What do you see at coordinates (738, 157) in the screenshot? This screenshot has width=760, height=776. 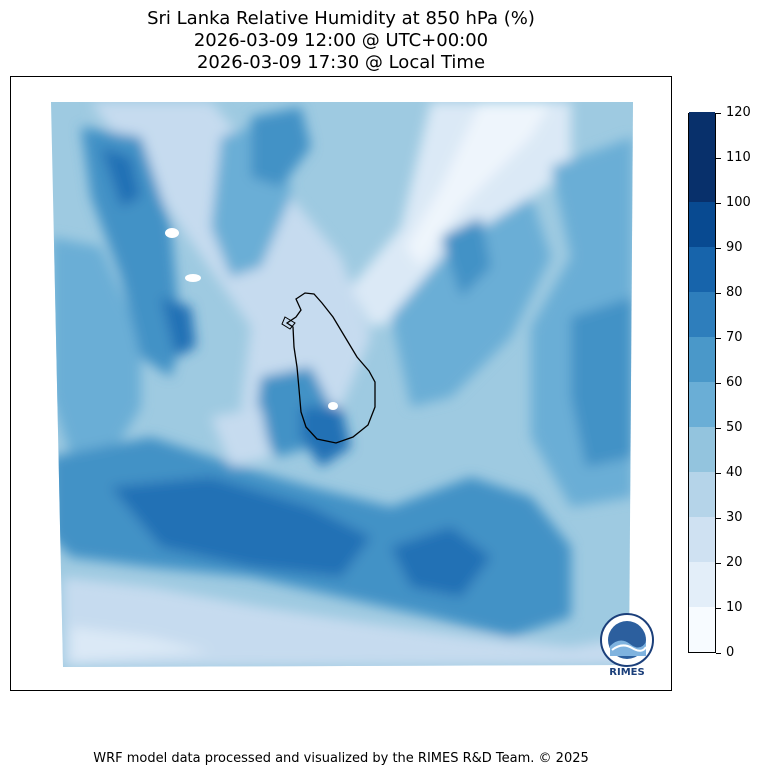 I see `colorbar-tick-label: 110` at bounding box center [738, 157].